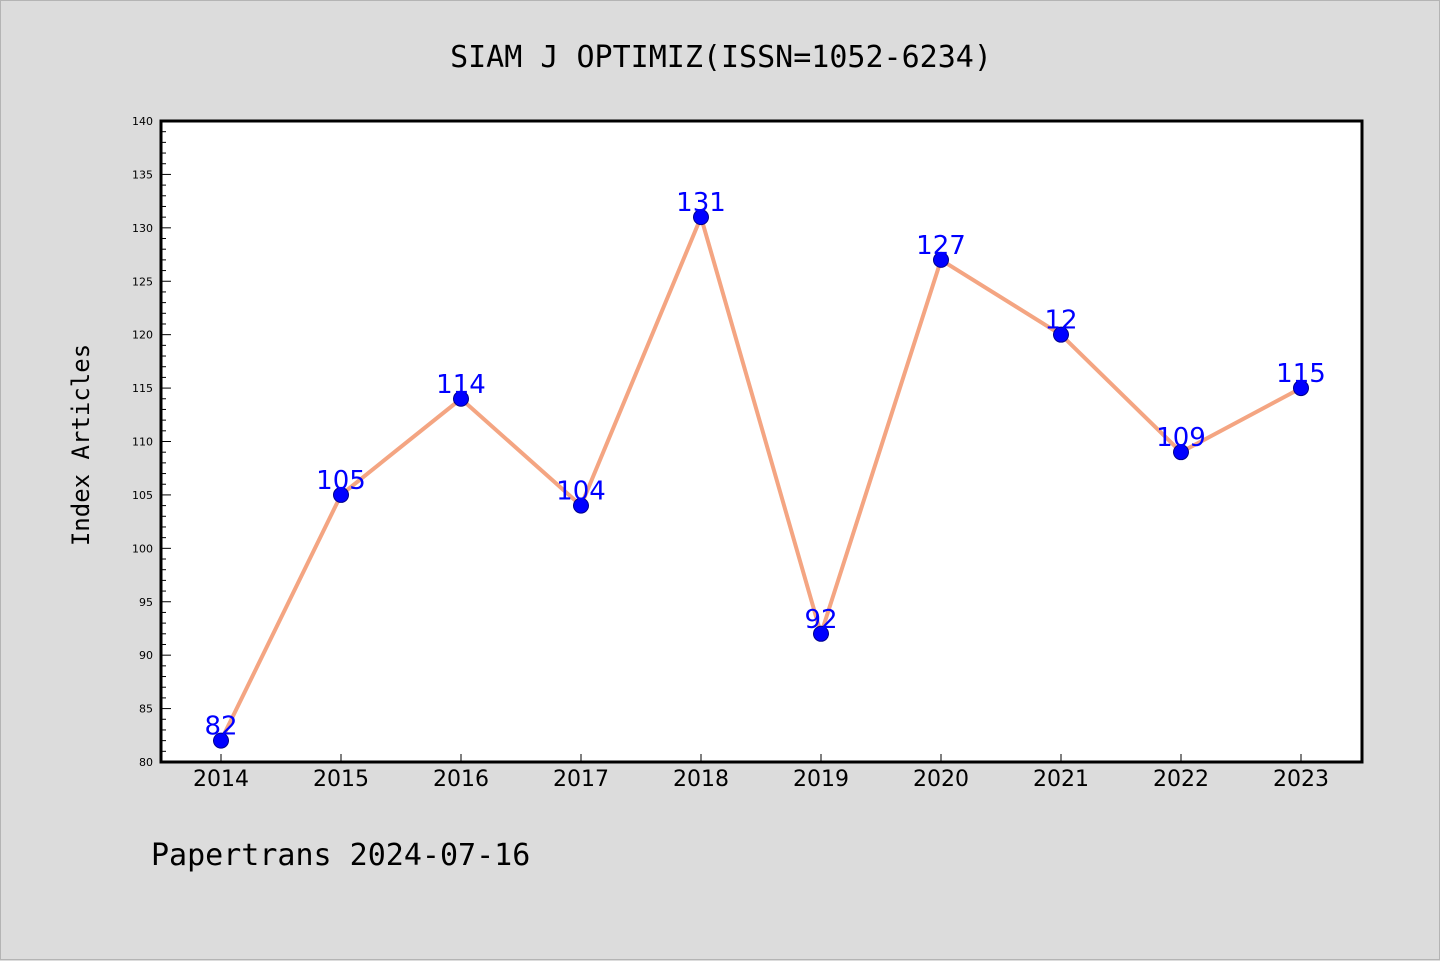 Image resolution: width=1440 pixels, height=961 pixels. What do you see at coordinates (142, 174) in the screenshot?
I see `y-tick-label: 135` at bounding box center [142, 174].